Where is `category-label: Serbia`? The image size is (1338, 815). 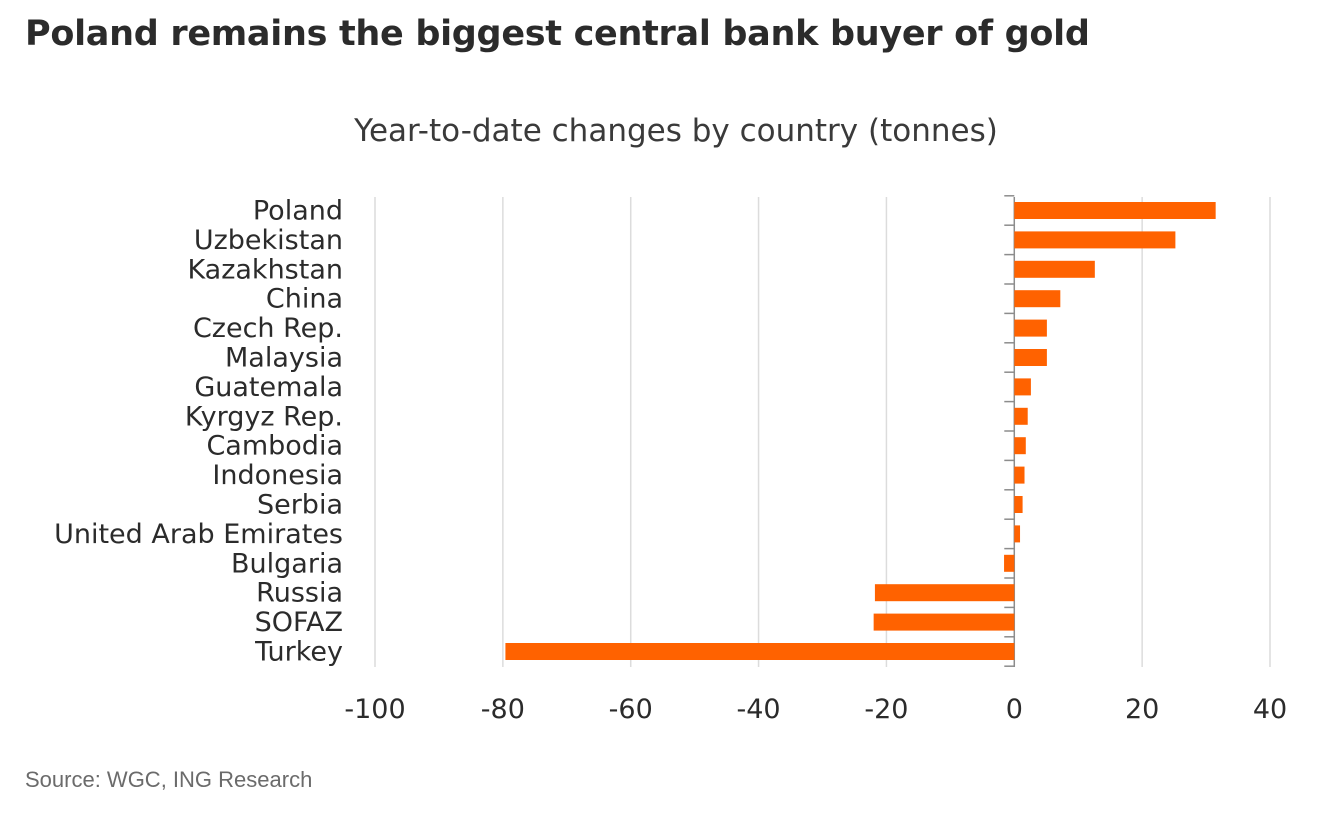
category-label: Serbia is located at coordinates (300, 505).